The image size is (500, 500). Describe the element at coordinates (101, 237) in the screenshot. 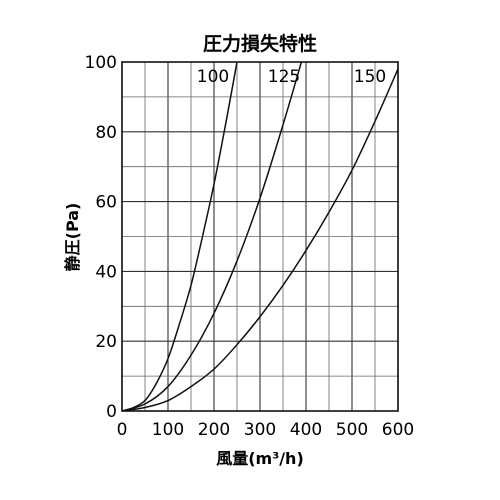

I see `y-tick-labels: 0 20 40 60 80 100` at that location.